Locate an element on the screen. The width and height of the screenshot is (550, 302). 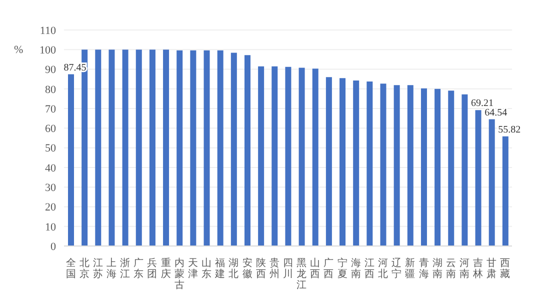
x-tick-label: 浙江 is located at coordinates (125, 268).